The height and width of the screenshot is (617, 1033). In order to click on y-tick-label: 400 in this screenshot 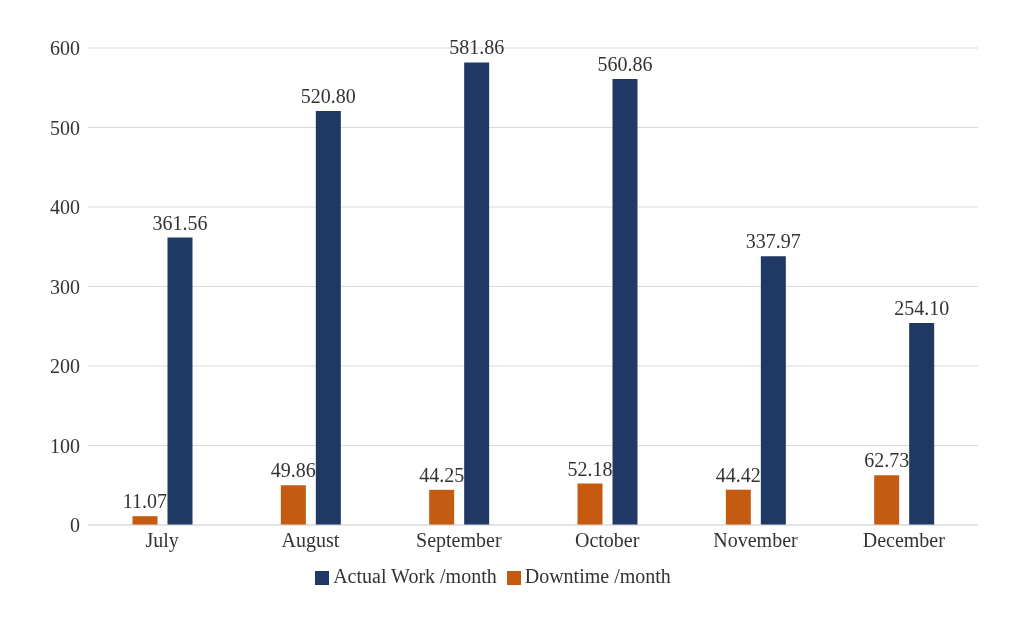, I will do `click(65, 207)`.